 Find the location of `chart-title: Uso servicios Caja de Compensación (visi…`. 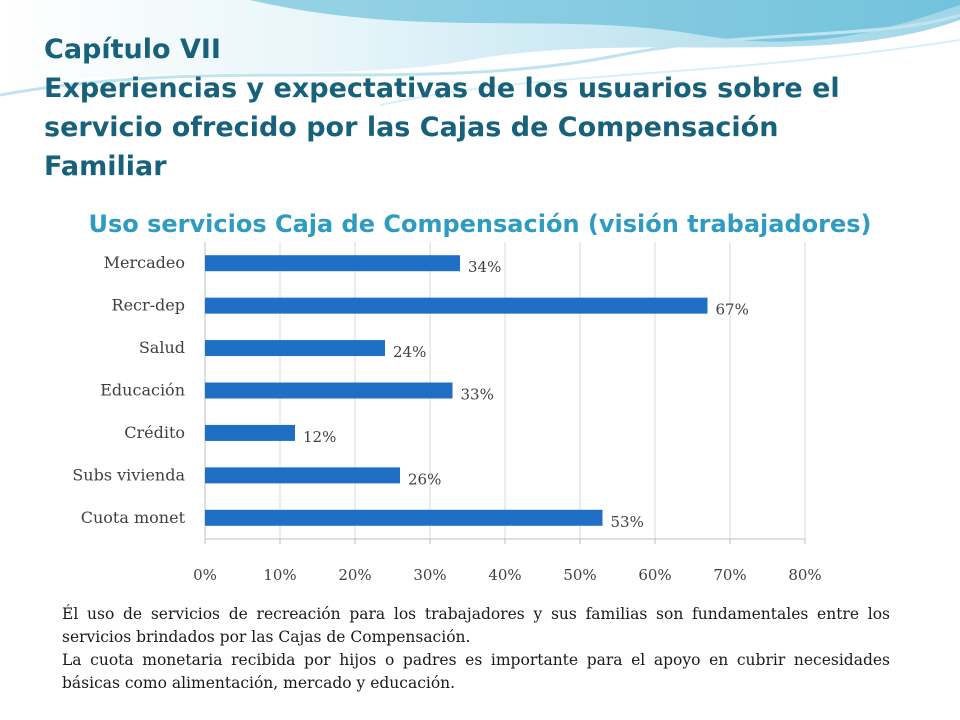

chart-title: Uso servicios Caja de Compensación (visi… is located at coordinates (480, 224).